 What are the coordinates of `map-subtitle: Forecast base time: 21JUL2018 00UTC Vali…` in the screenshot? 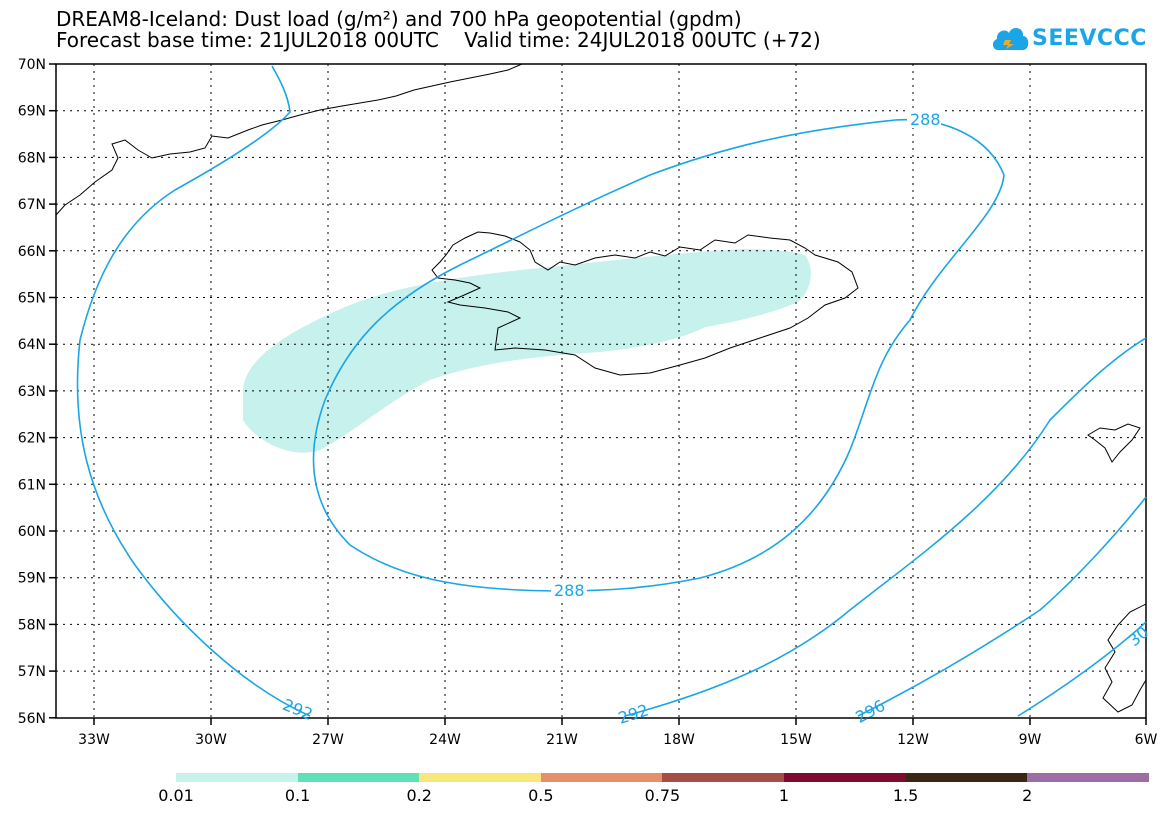 It's located at (438, 40).